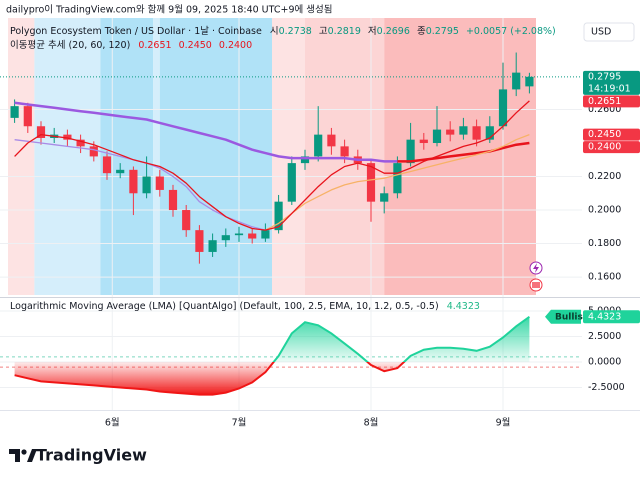 The height and width of the screenshot is (477, 640). What do you see at coordinates (421, 31) in the screenshot?
I see `ohlc-label: 종` at bounding box center [421, 31].